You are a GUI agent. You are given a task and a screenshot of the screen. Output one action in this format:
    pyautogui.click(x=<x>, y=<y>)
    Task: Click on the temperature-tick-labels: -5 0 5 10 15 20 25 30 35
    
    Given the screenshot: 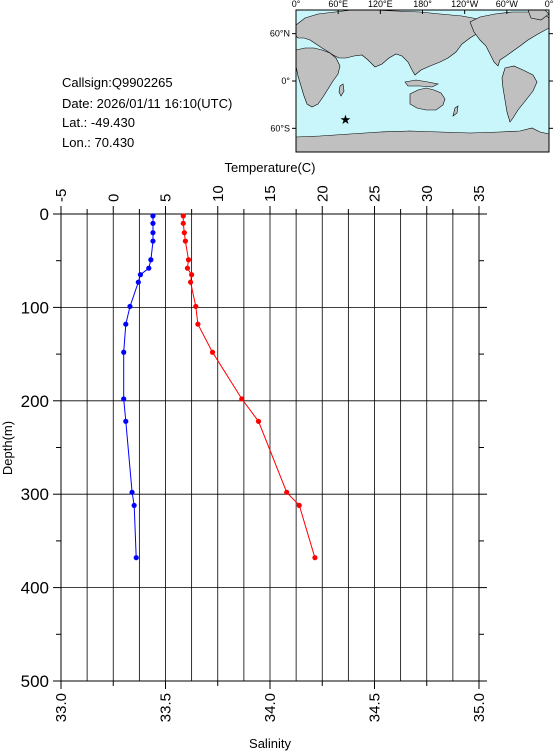 What is the action you would take?
    pyautogui.click(x=270, y=193)
    